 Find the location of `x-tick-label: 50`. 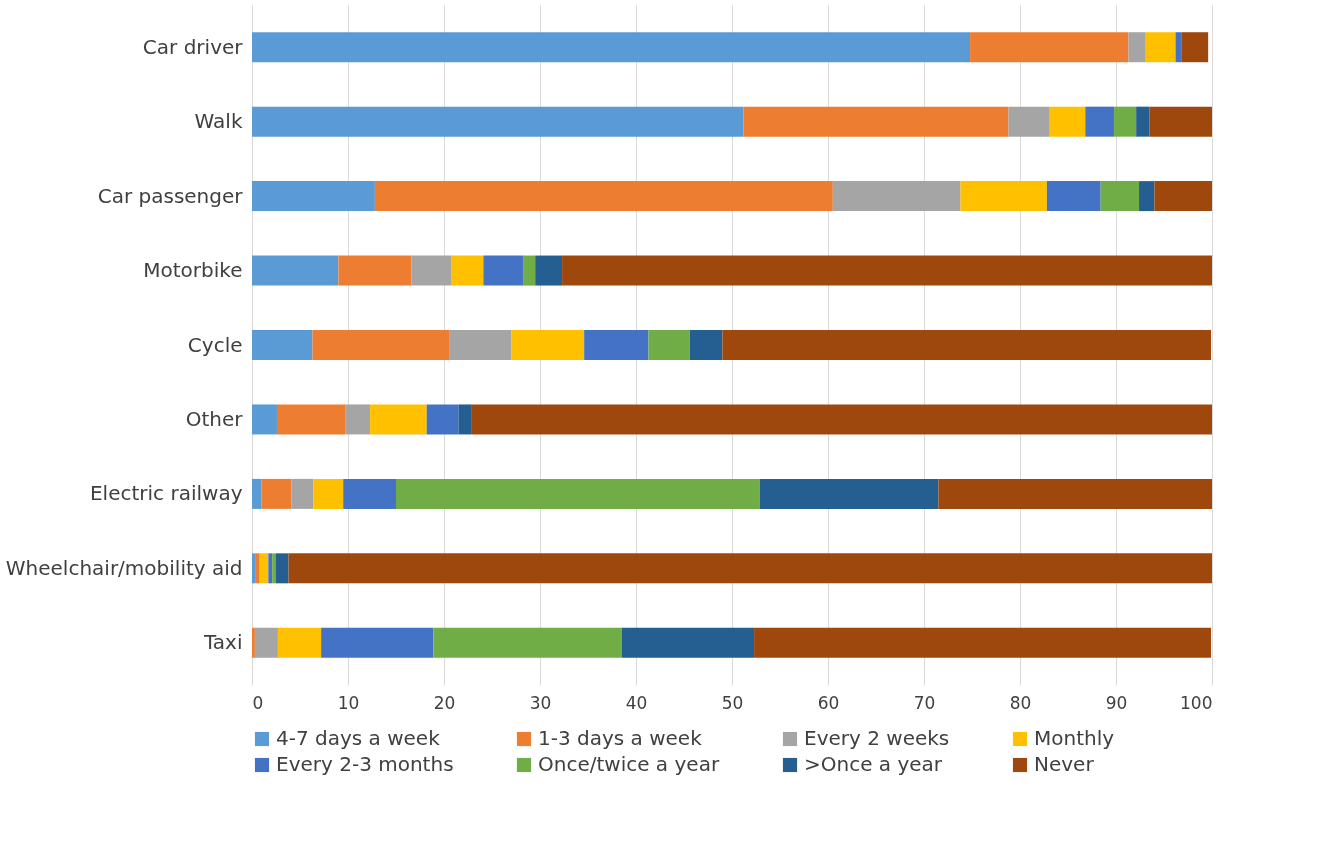

x-tick-label: 50 is located at coordinates (732, 702).